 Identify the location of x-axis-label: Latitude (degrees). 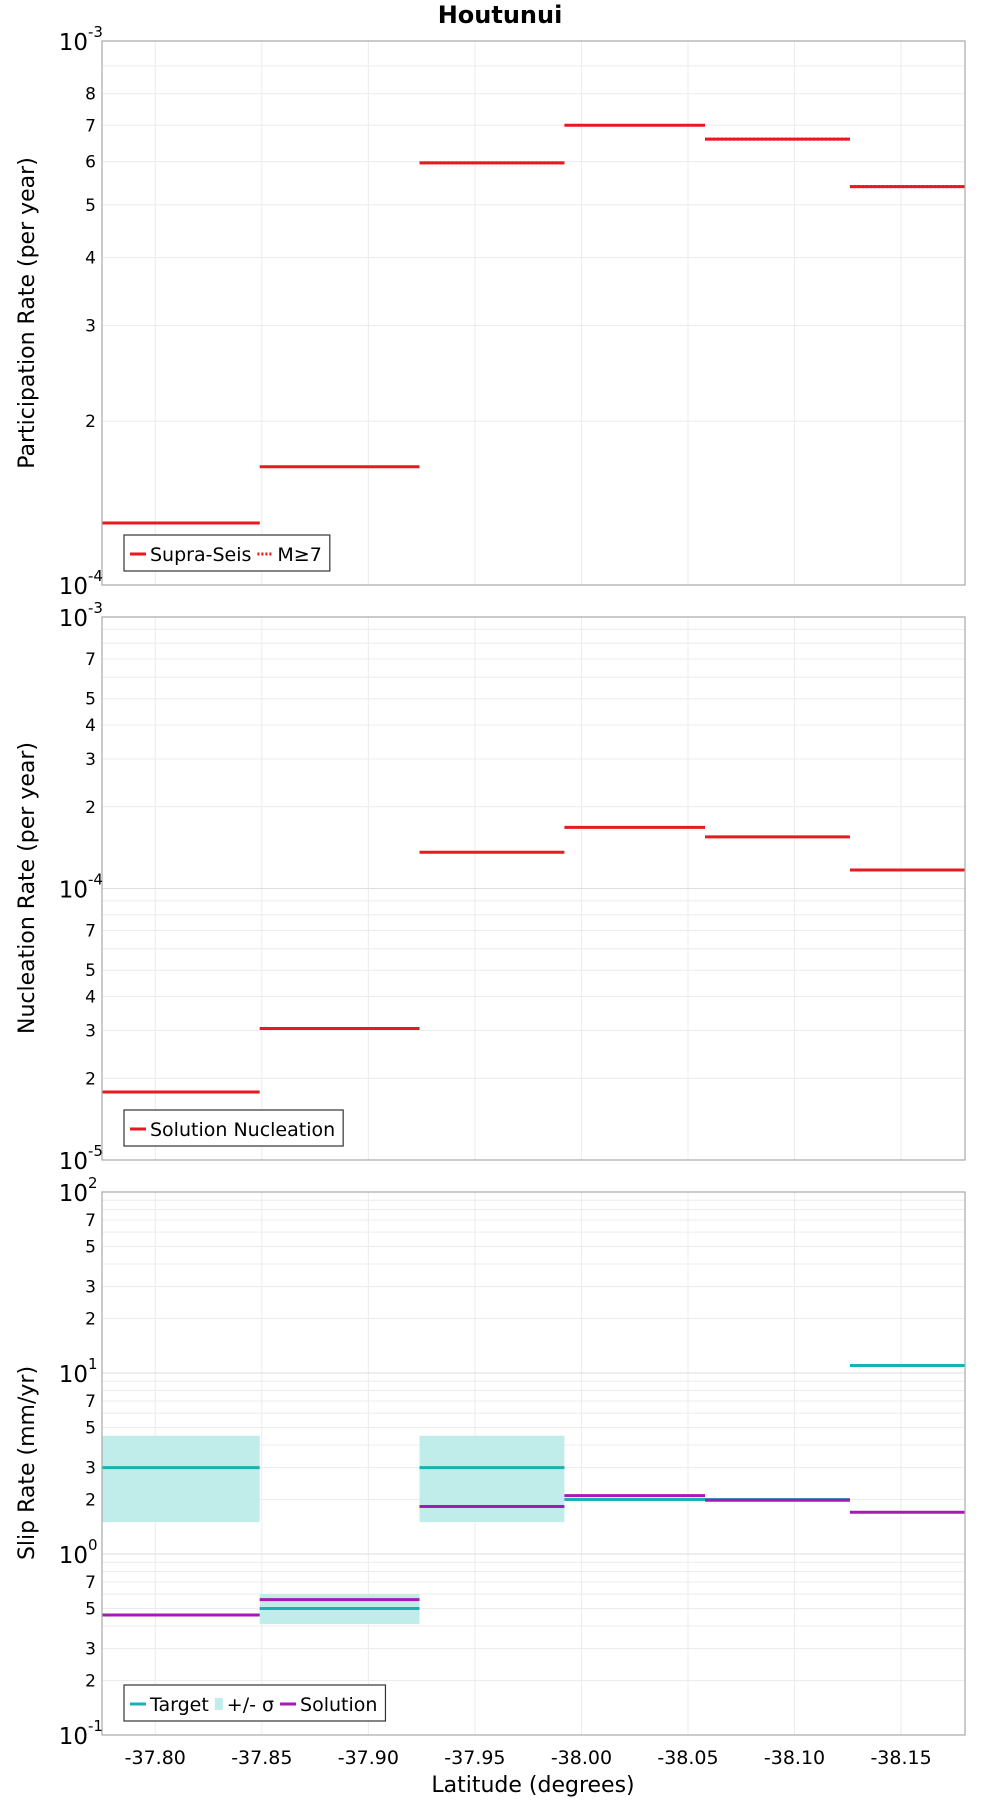
(532, 1785).